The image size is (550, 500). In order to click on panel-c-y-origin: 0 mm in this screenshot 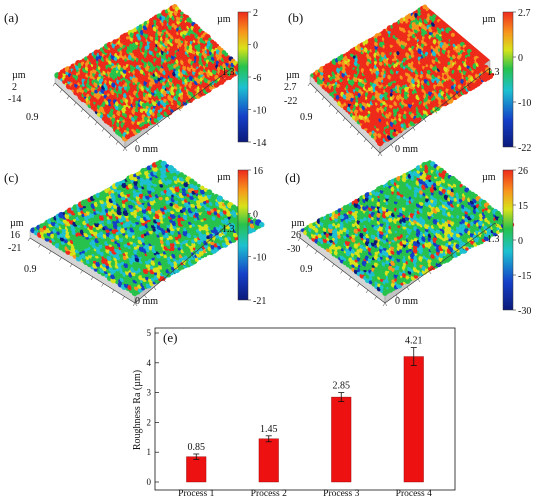, I will do `click(146, 301)`.